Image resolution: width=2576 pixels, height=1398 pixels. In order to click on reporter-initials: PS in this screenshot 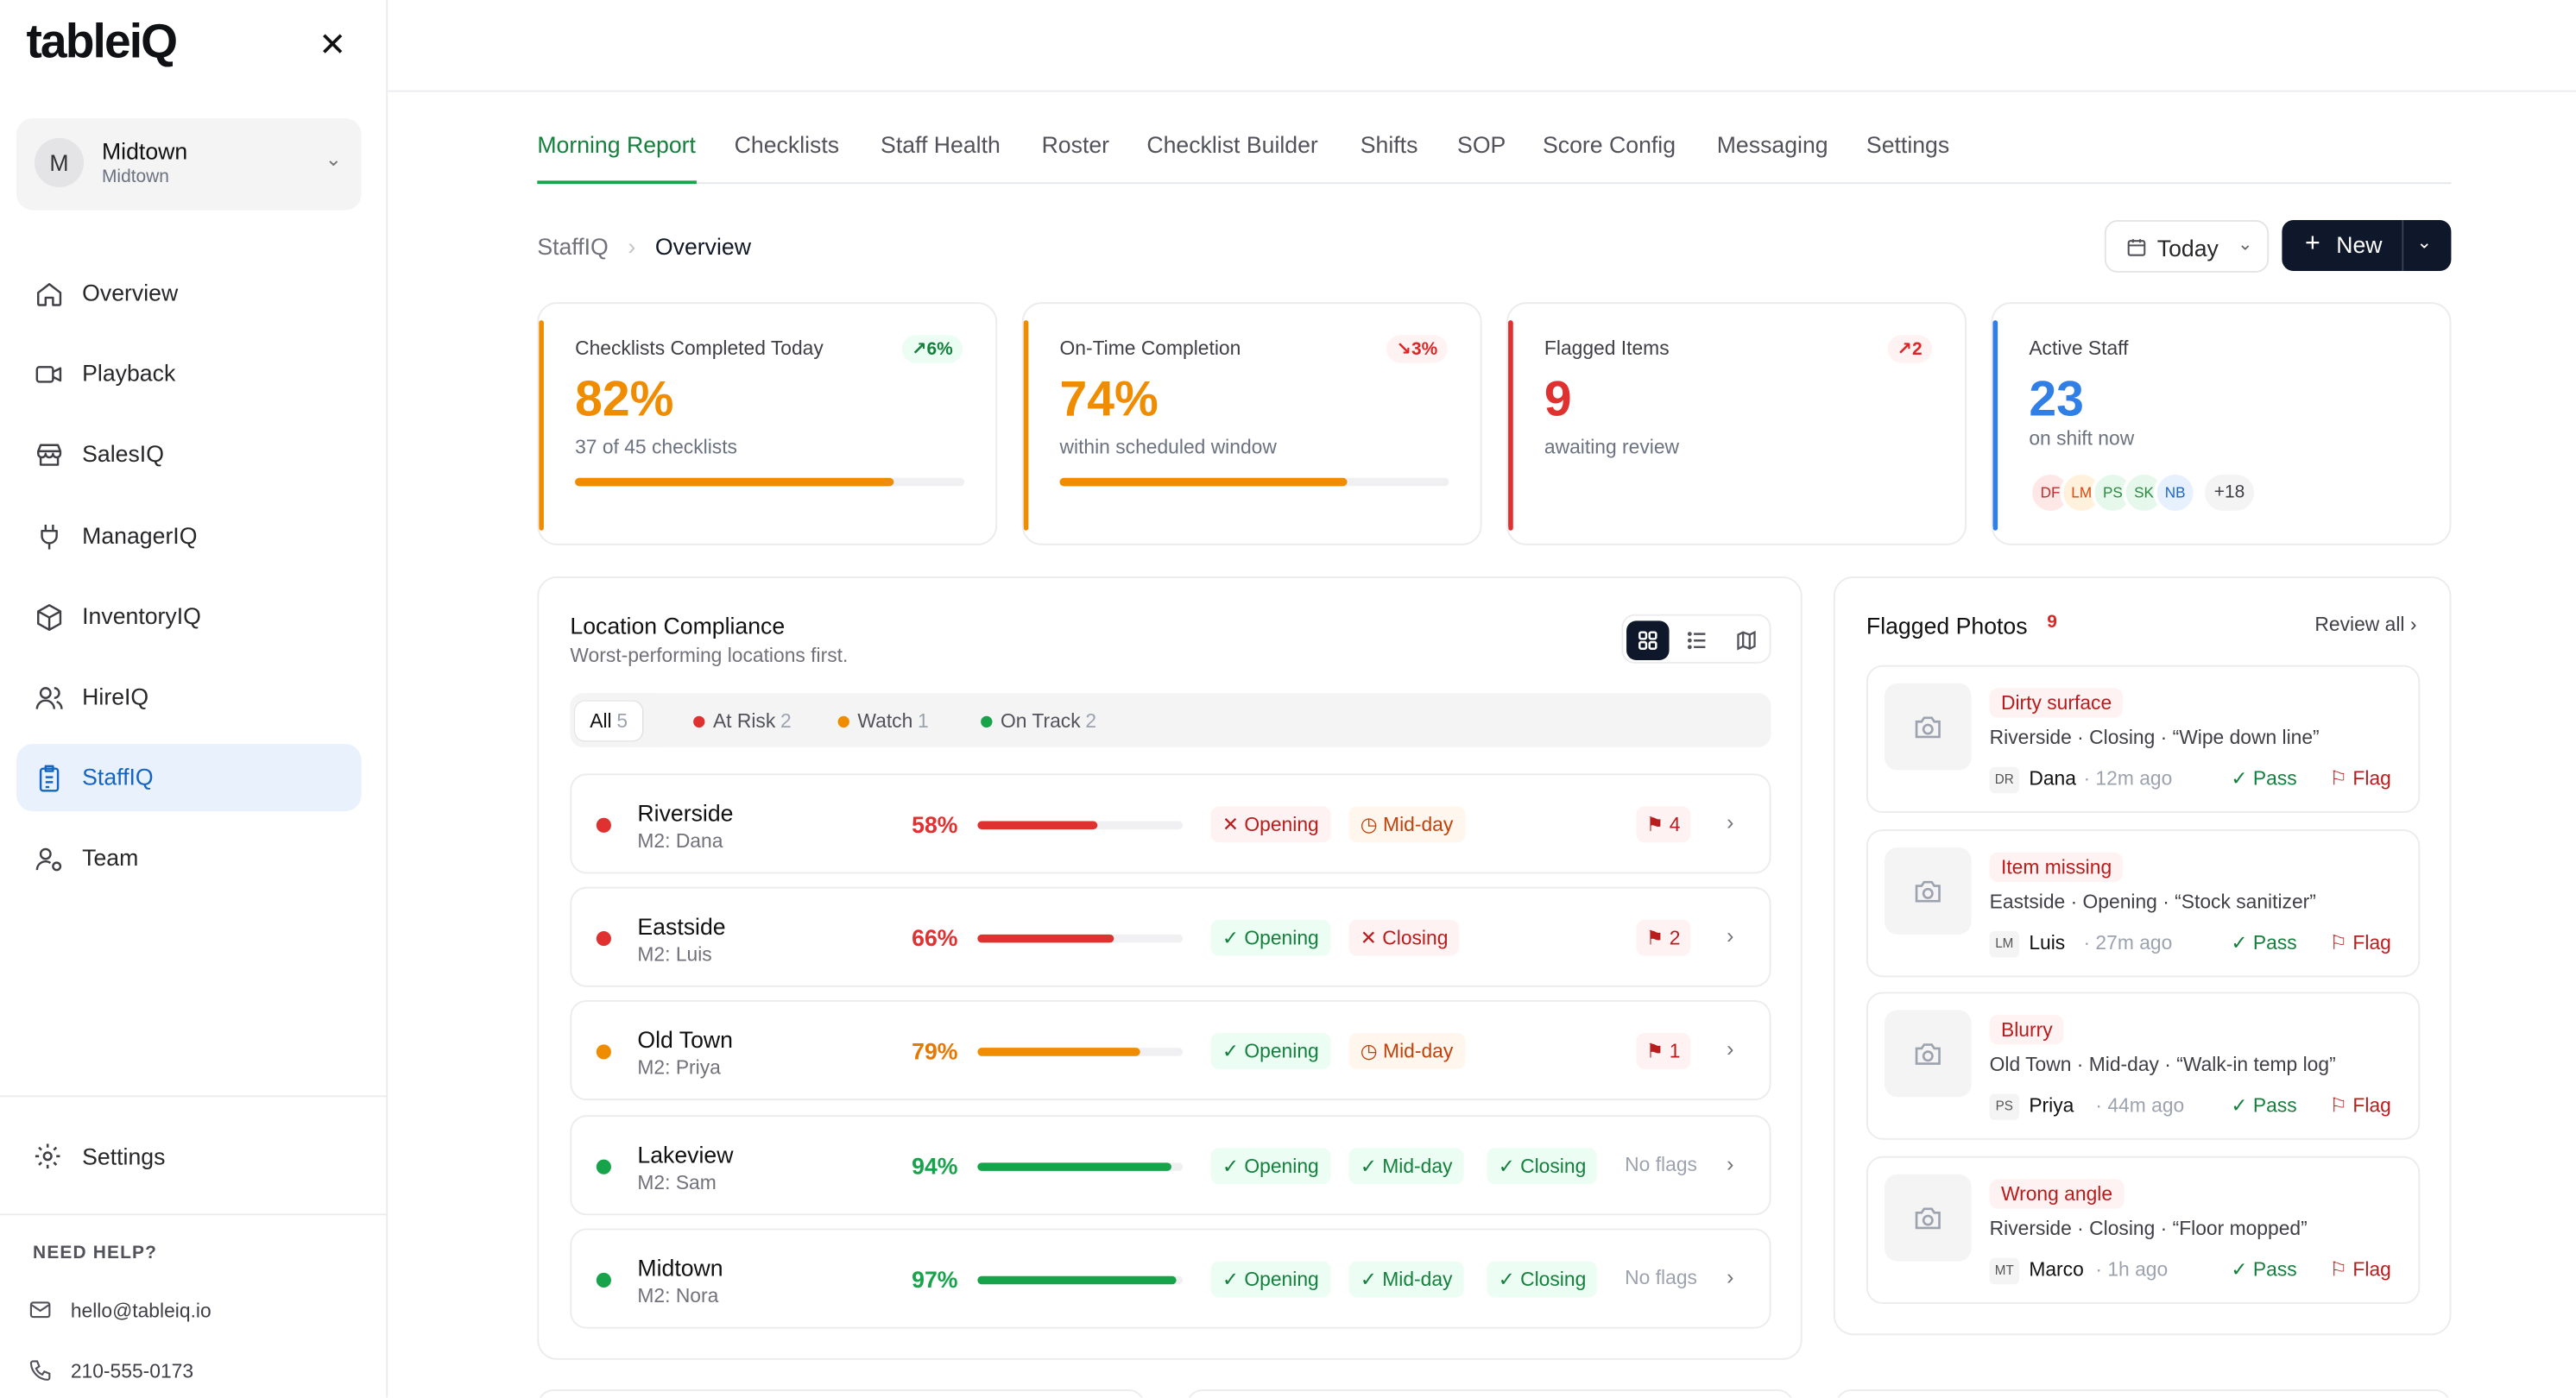, I will do `click(2004, 1106)`.